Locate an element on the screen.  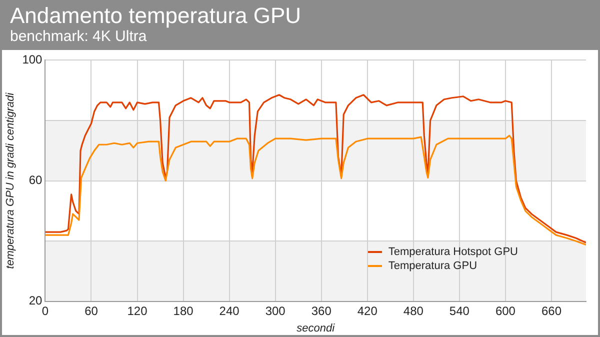
legend-label: Temperatura GPU is located at coordinates (433, 266).